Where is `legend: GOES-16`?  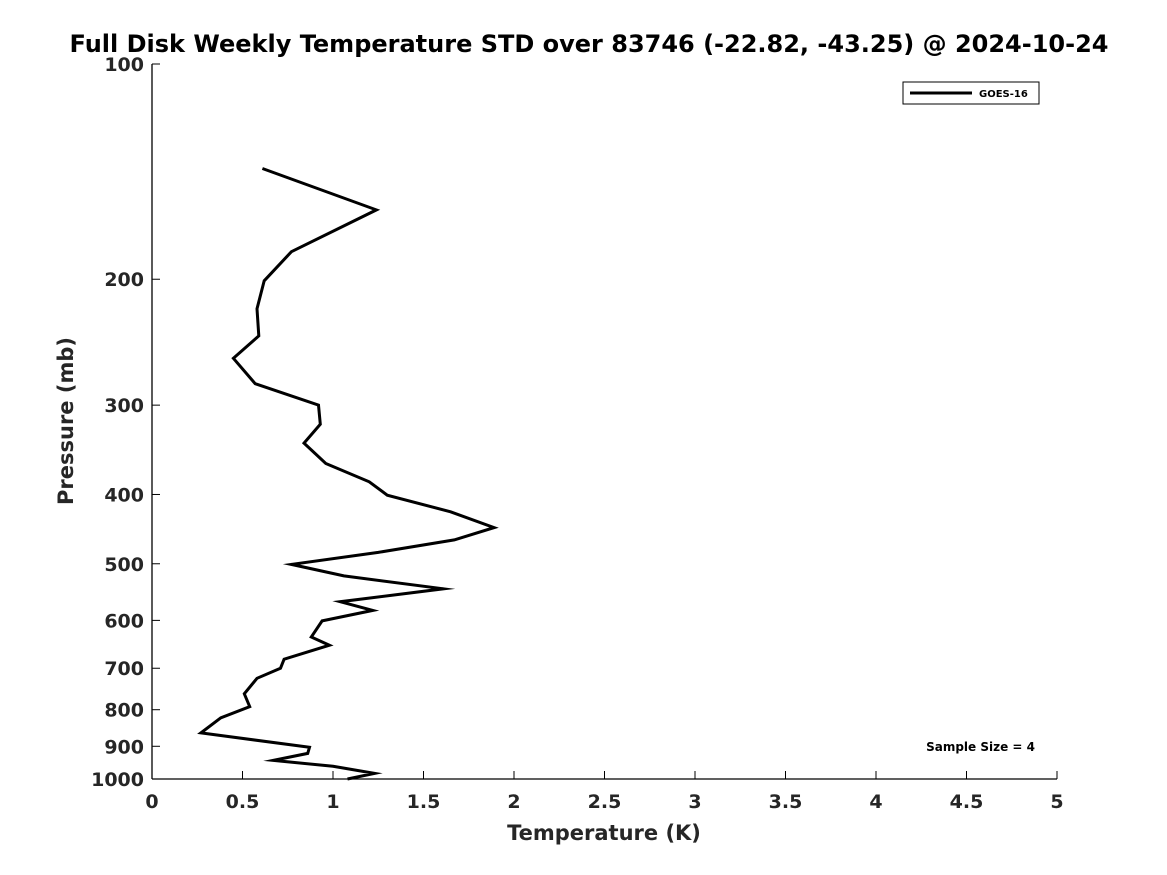 legend: GOES-16 is located at coordinates (971, 93).